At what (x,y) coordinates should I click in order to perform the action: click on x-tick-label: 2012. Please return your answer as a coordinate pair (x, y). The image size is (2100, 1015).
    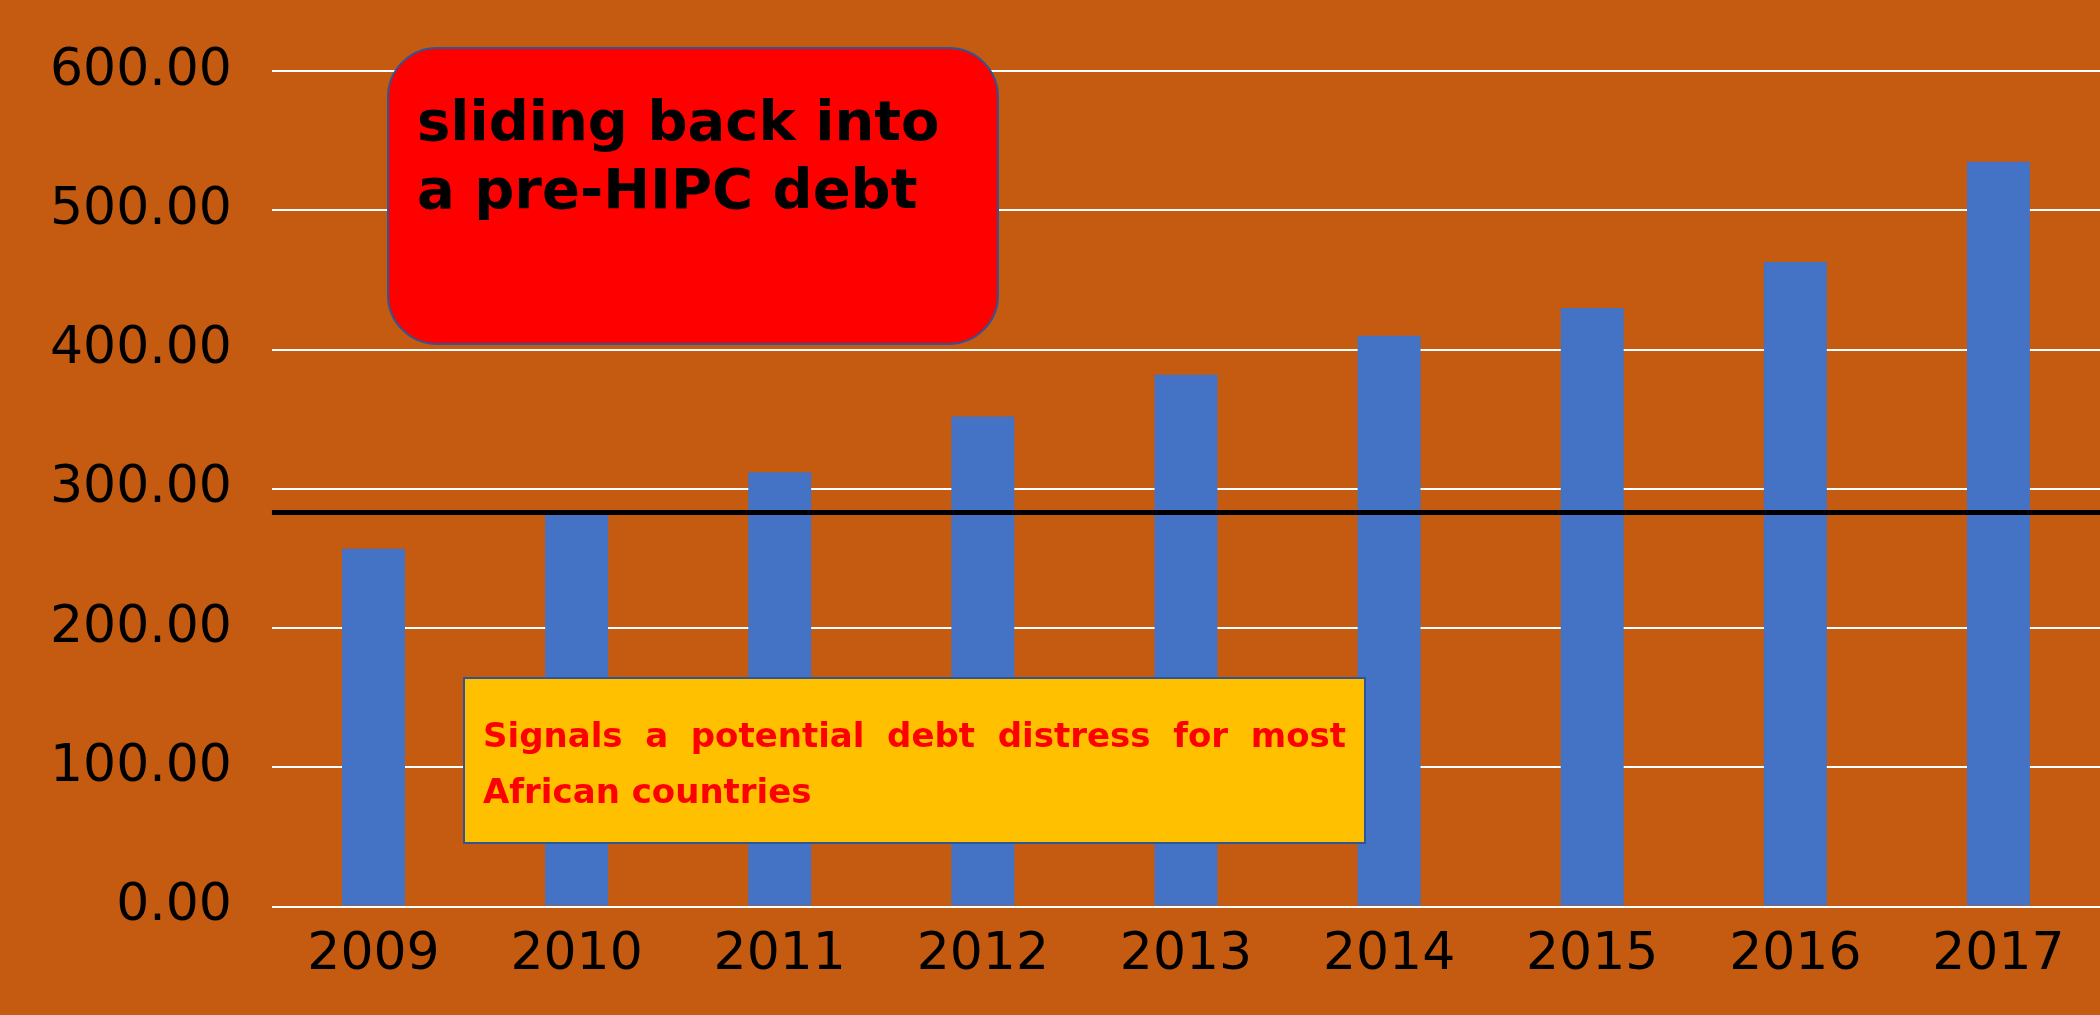
    Looking at the image, I should click on (983, 951).